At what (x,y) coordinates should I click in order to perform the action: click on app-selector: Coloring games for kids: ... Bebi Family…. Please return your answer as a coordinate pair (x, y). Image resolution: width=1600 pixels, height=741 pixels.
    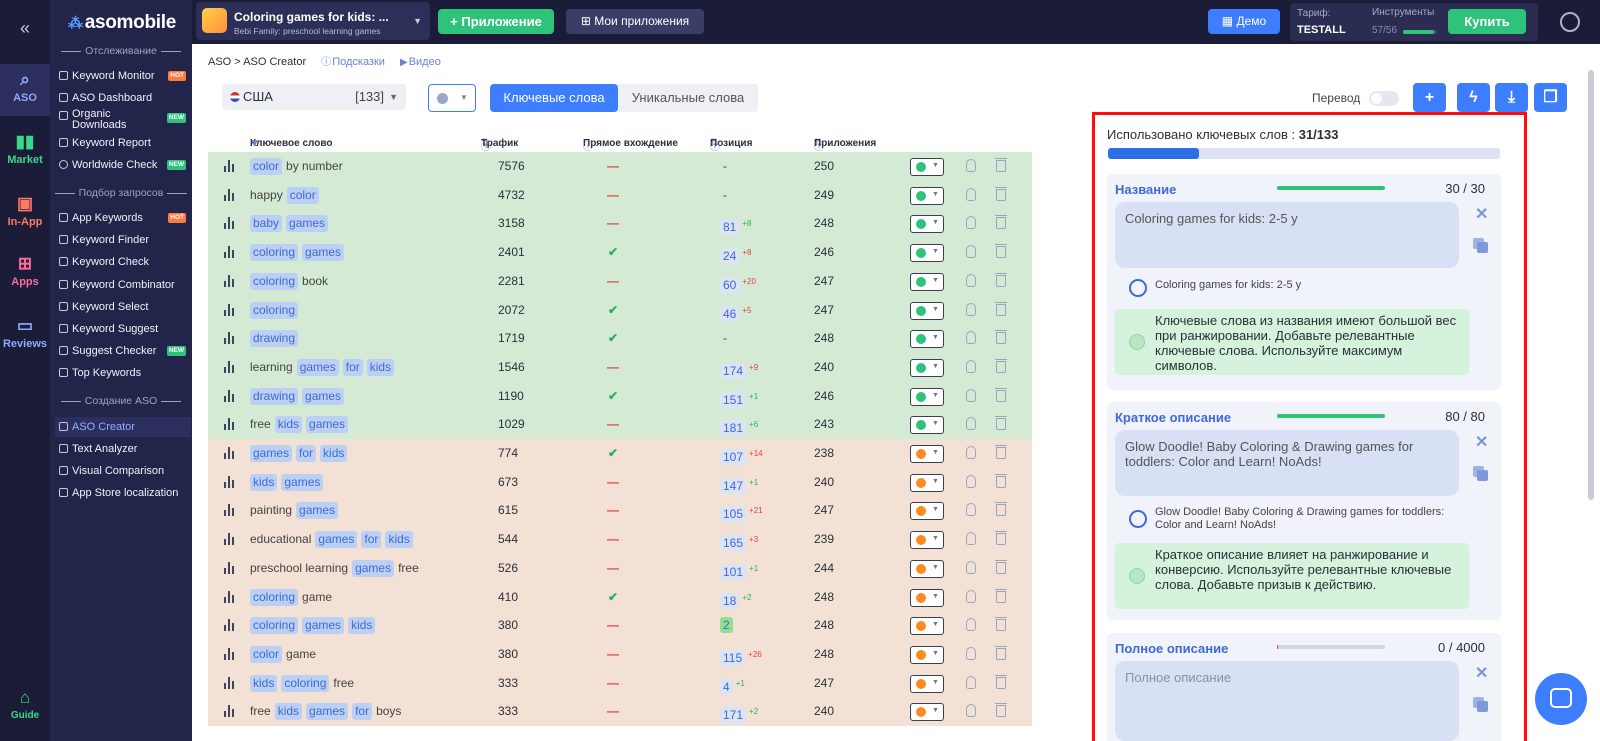
    Looking at the image, I should click on (313, 21).